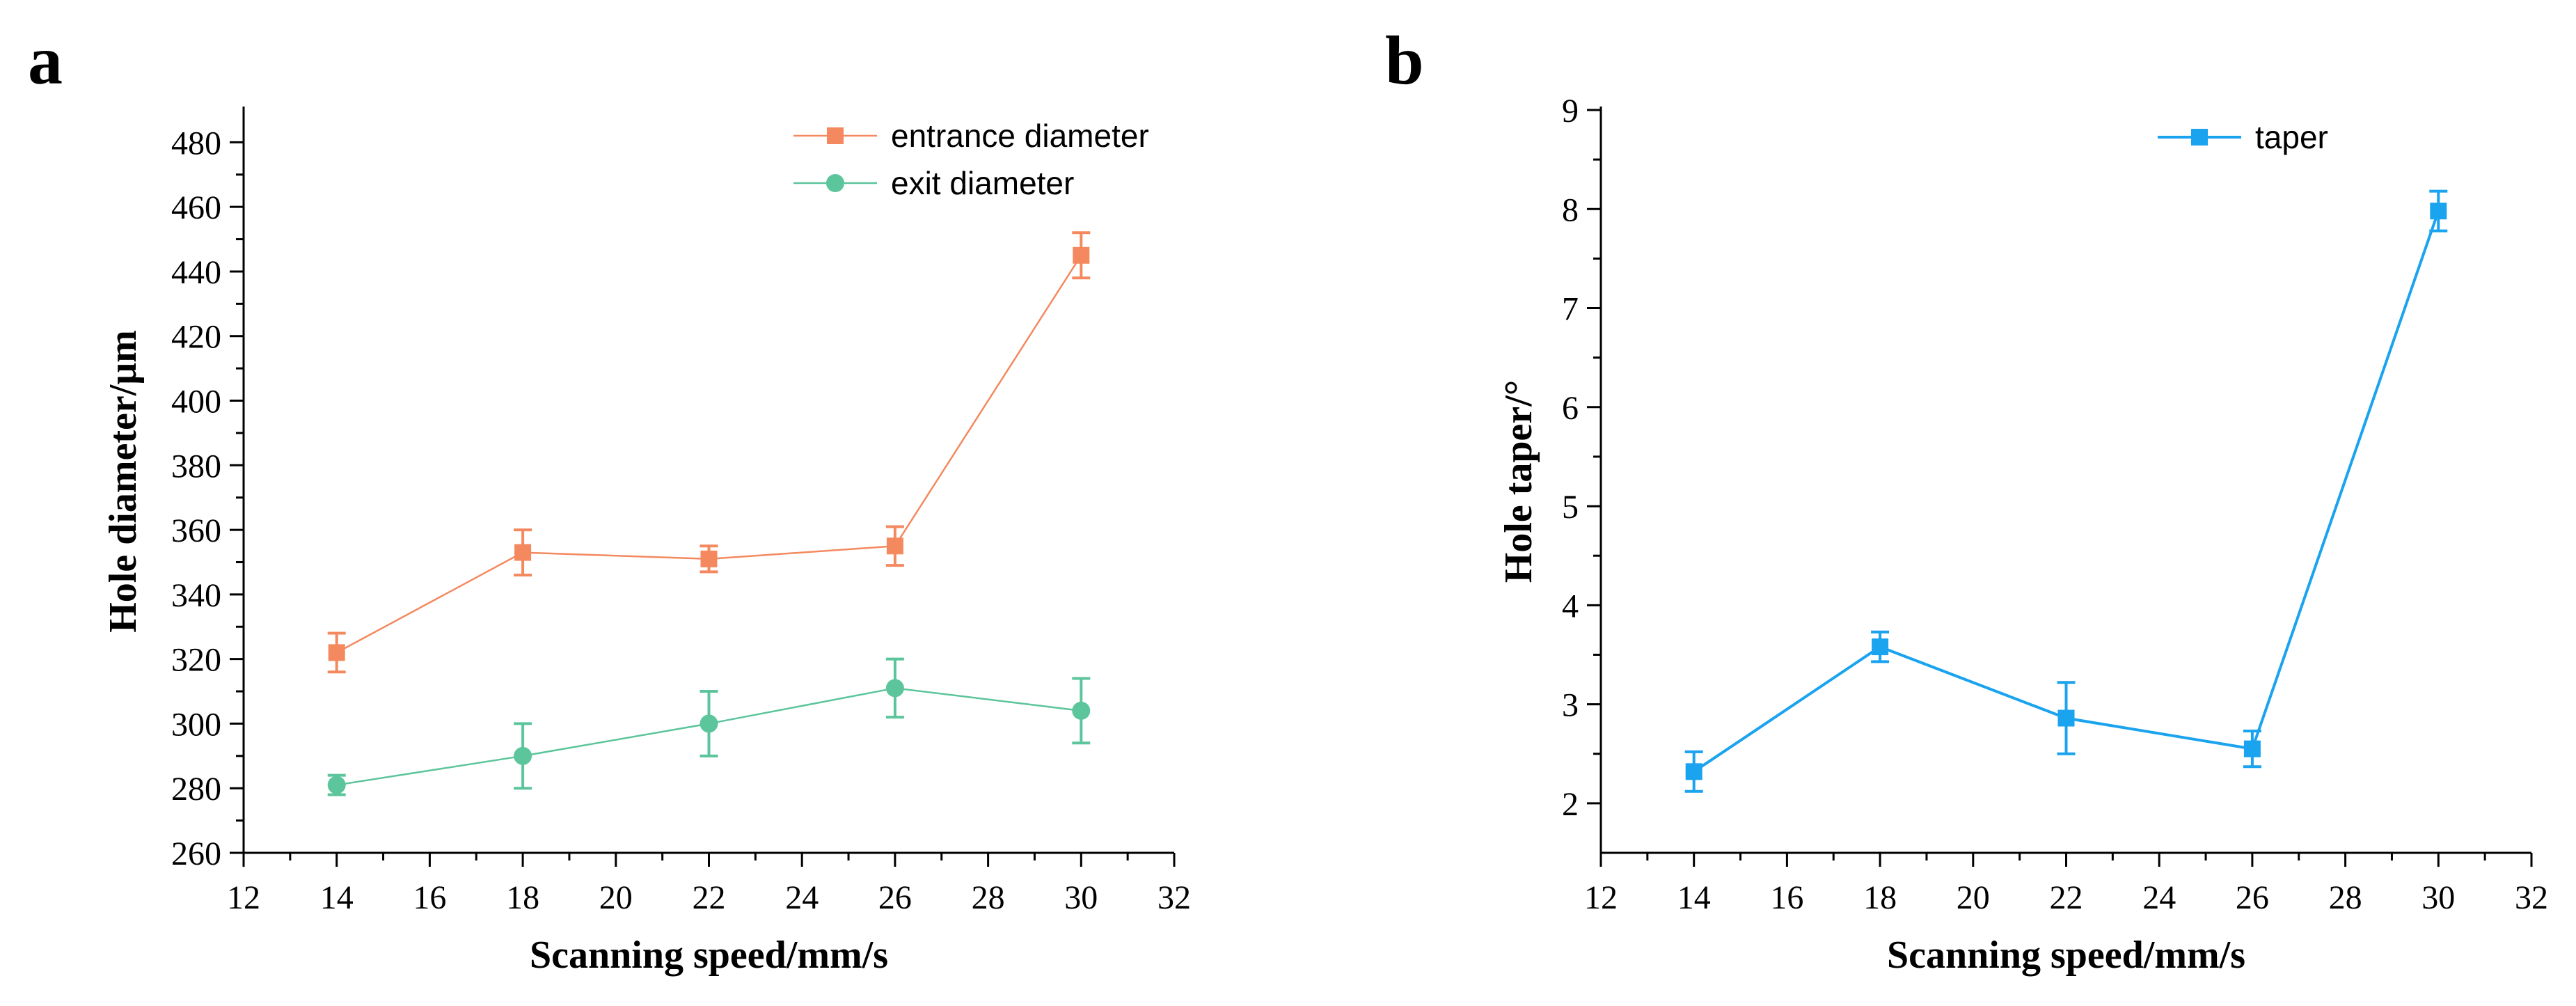 This screenshot has width=2576, height=1006. What do you see at coordinates (1570, 409) in the screenshot?
I see `y-tick-label: 6` at bounding box center [1570, 409].